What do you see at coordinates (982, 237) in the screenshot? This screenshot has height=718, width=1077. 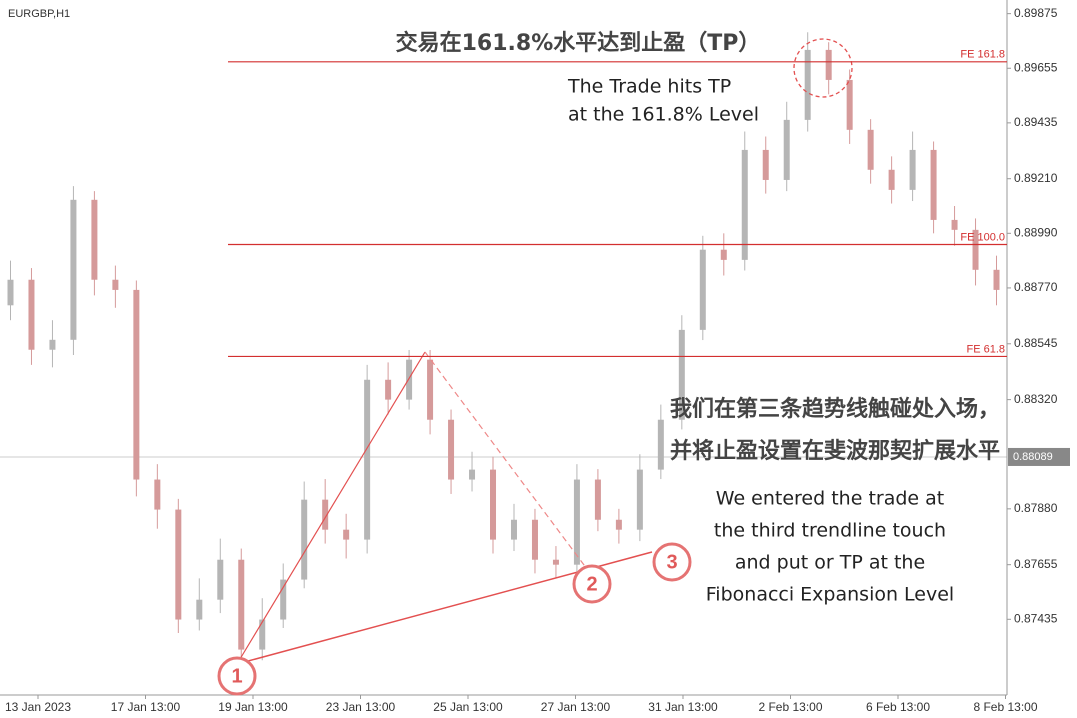 I see `fib-level-label: FE 100.0` at bounding box center [982, 237].